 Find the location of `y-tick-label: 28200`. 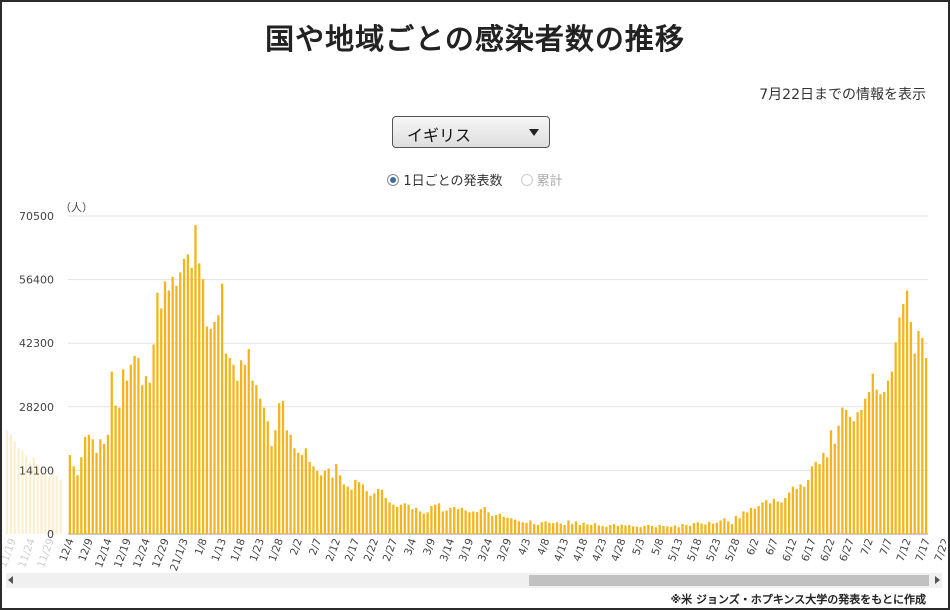

y-tick-label: 28200 is located at coordinates (36, 407).